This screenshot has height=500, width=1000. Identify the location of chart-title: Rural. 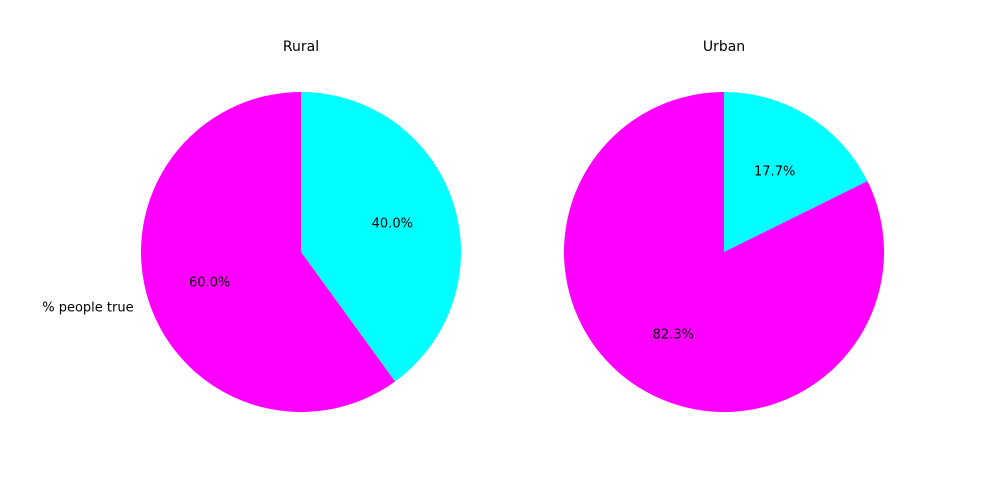
(301, 47).